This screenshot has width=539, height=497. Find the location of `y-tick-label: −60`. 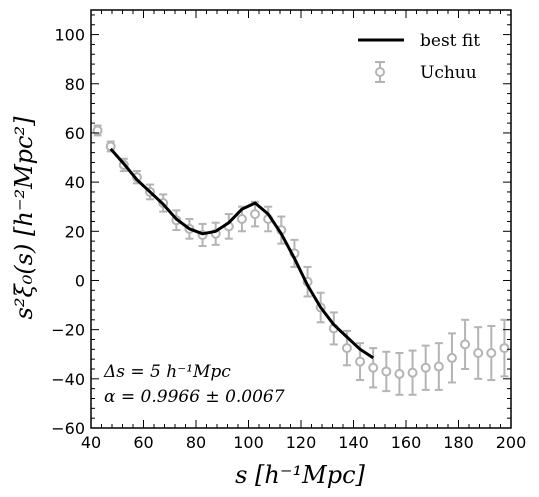

y-tick-label: −60 is located at coordinates (68, 428).